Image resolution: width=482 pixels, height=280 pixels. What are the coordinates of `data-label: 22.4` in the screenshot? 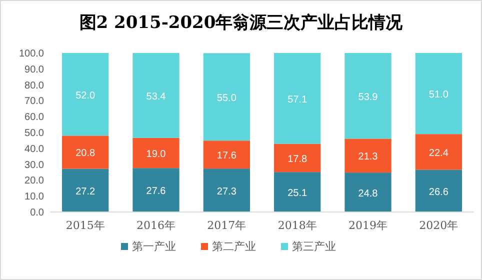 It's located at (438, 153).